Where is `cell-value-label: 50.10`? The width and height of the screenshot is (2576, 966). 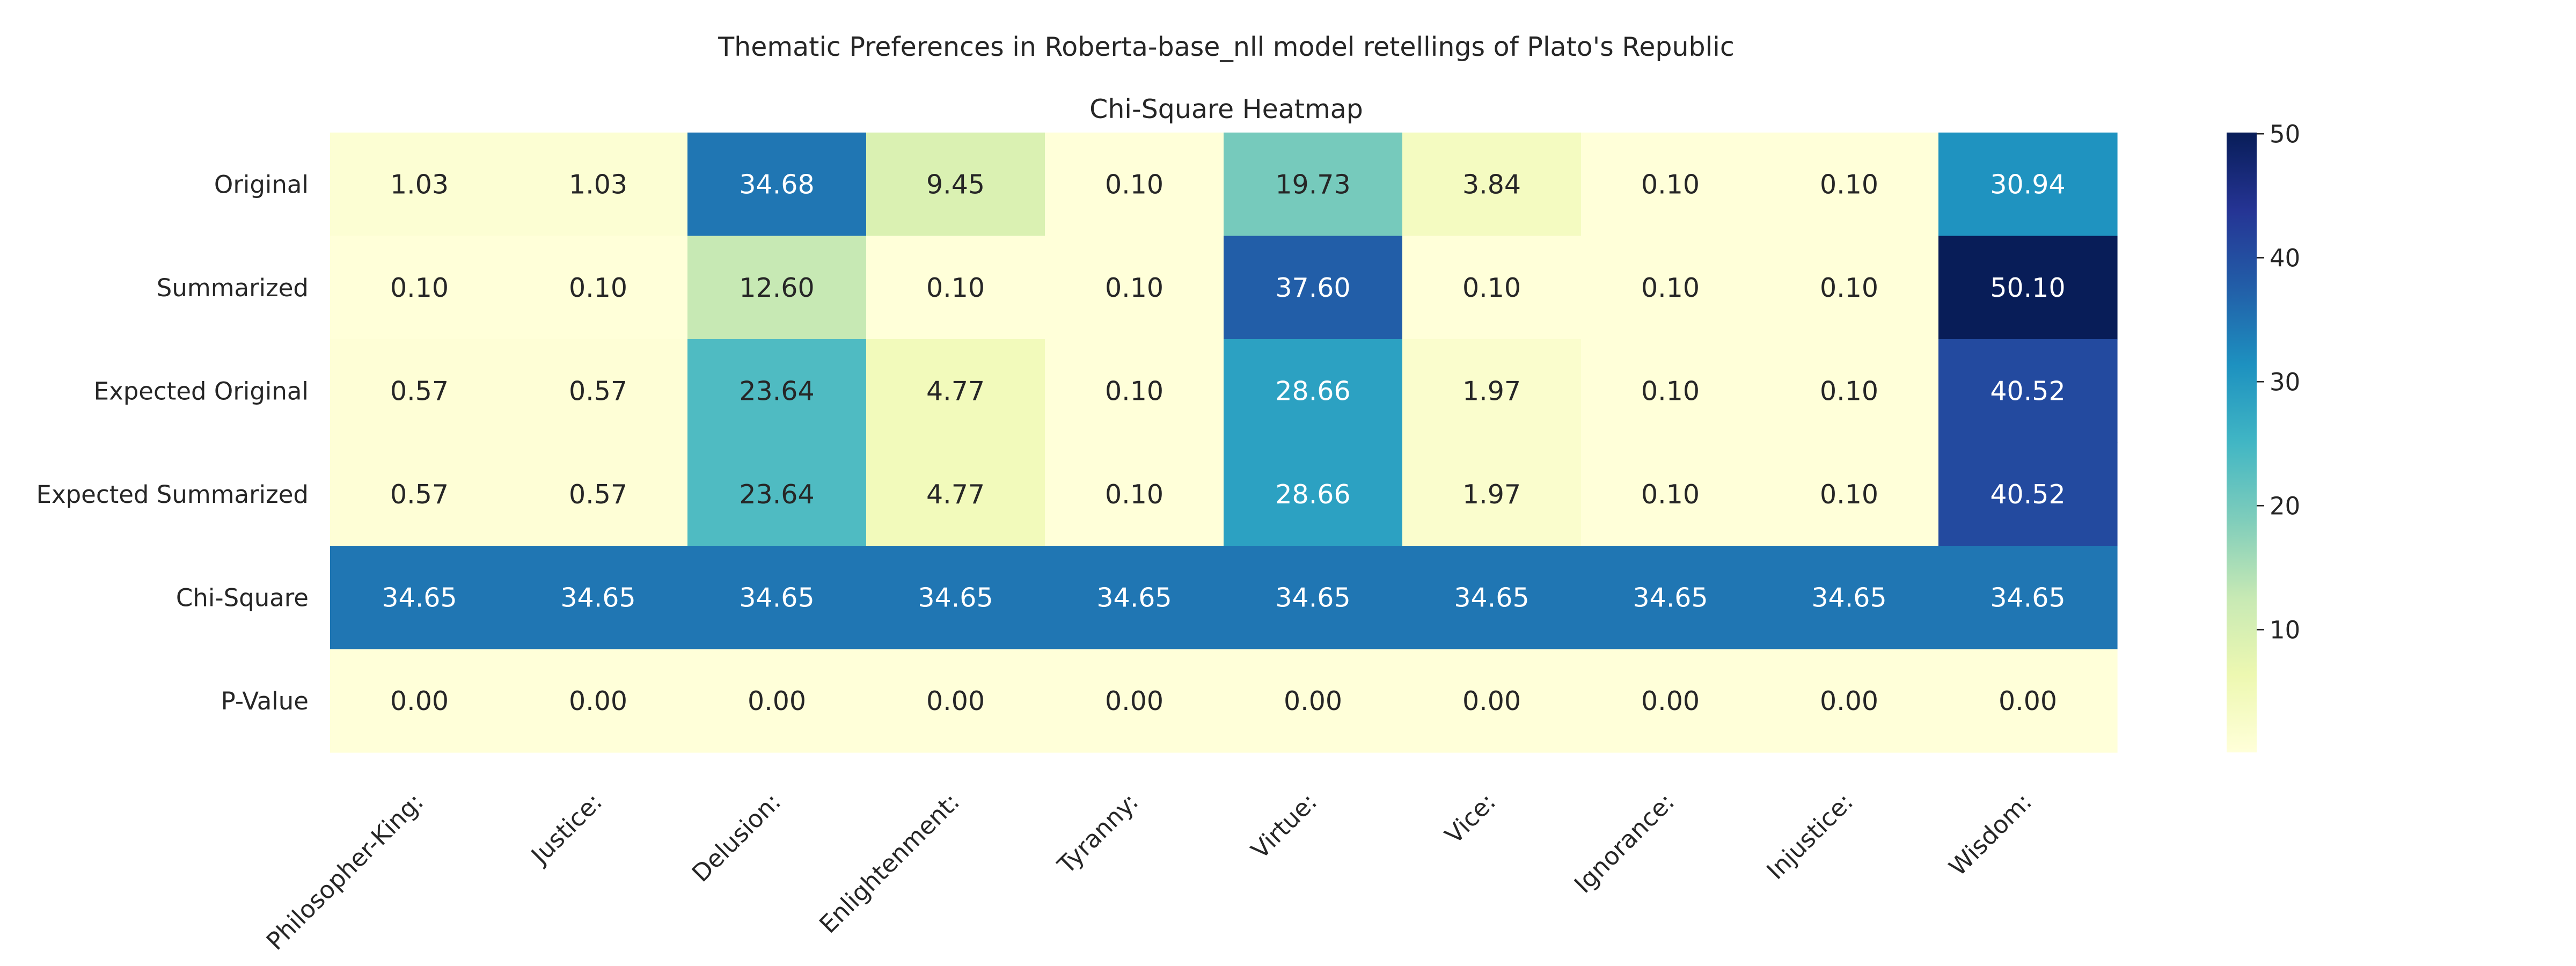
cell-value-label: 50.10 is located at coordinates (2027, 288).